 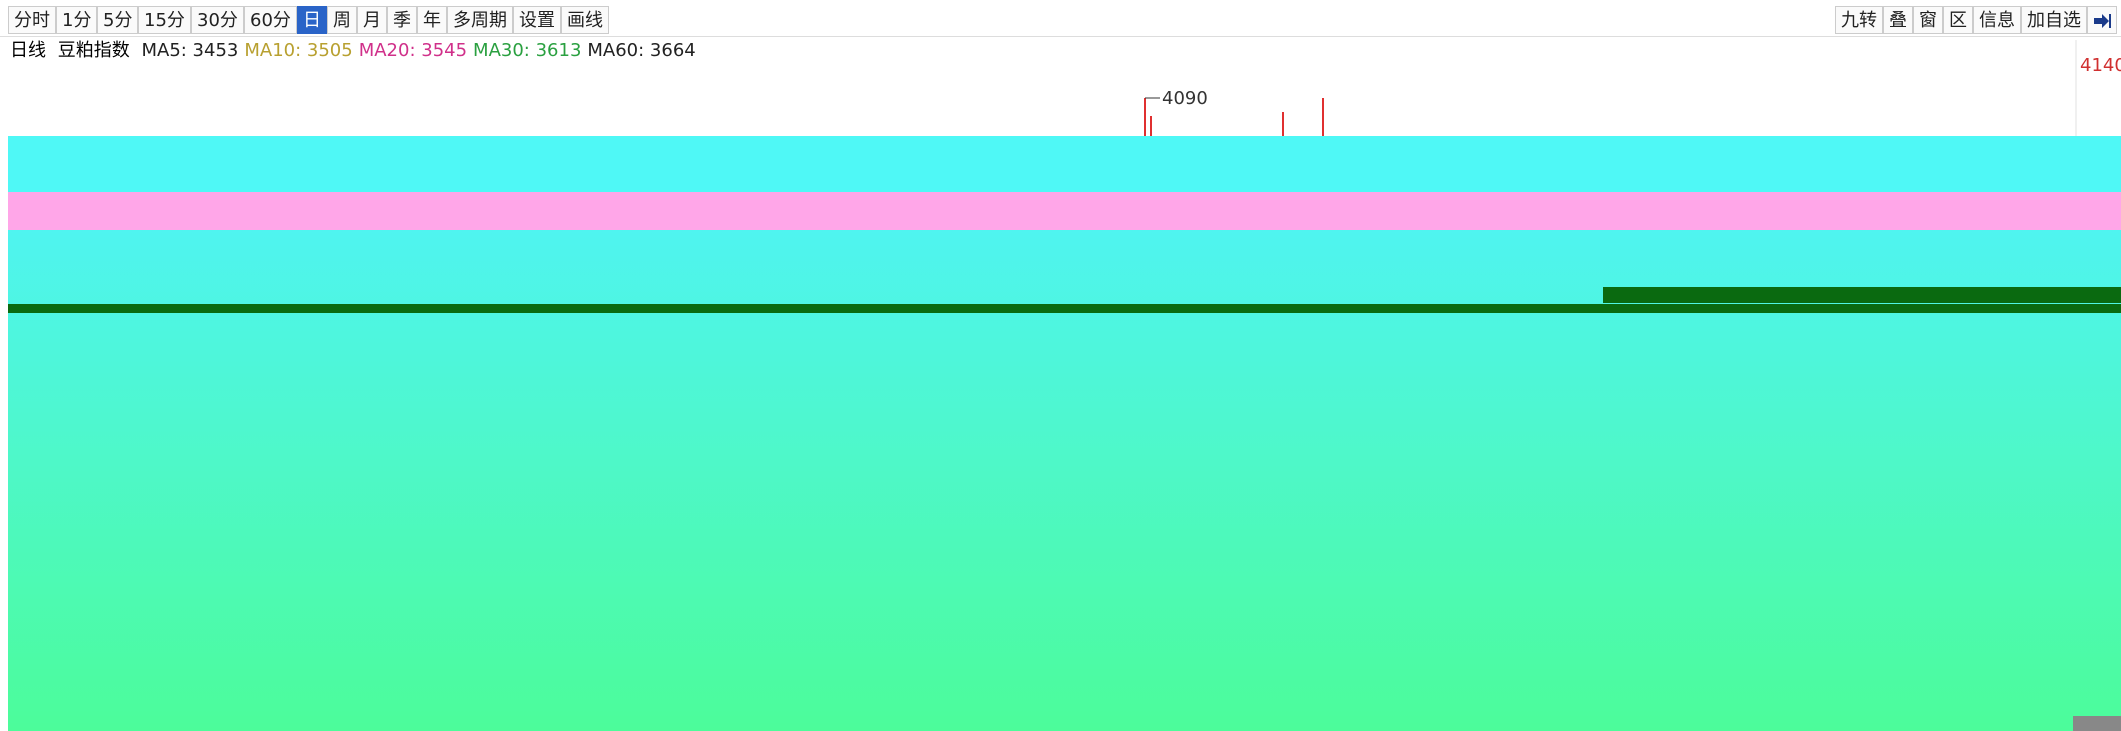 I want to click on period-button: 日, so click(x=312, y=20).